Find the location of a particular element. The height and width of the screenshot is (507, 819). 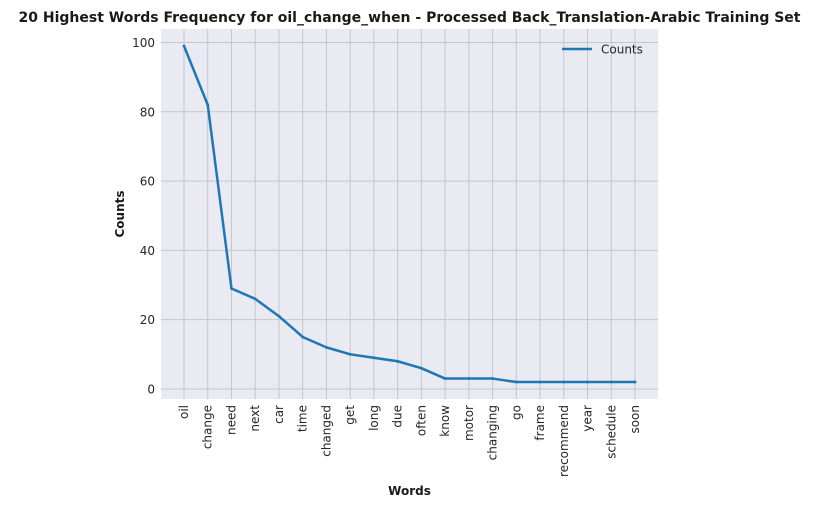

x-tick-label: car is located at coordinates (279, 414).